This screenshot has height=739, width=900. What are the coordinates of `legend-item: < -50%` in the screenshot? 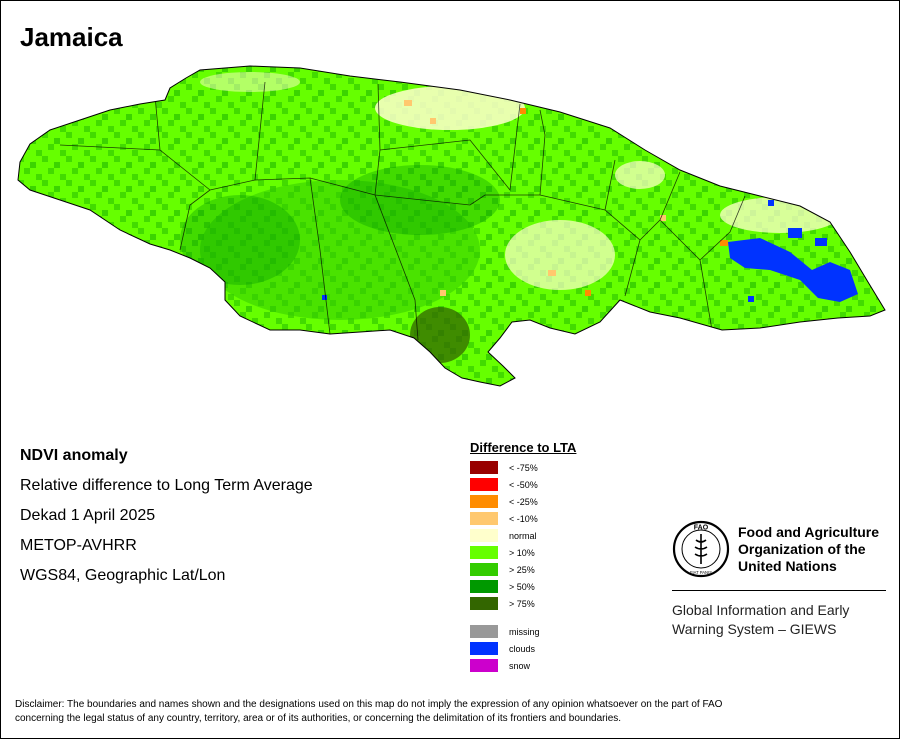 It's located at (504, 484).